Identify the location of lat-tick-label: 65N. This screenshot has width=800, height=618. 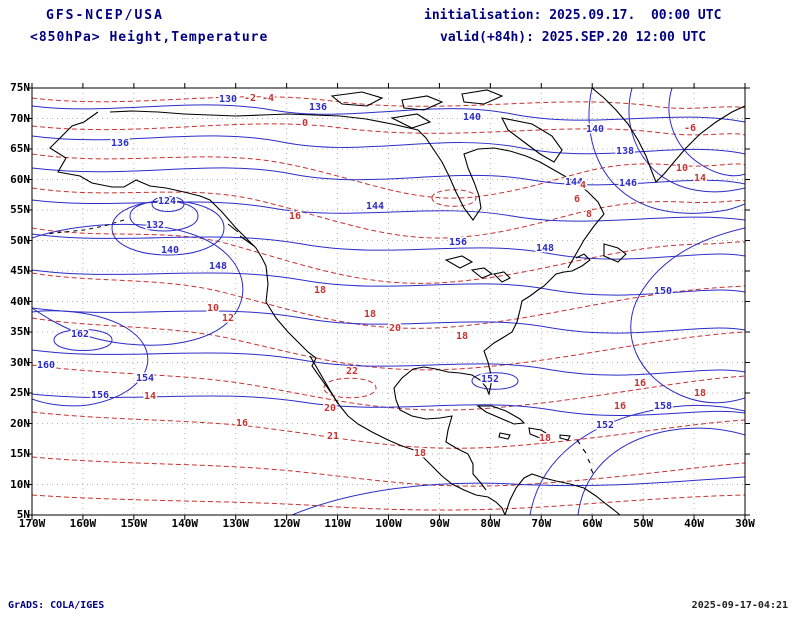
(20, 148).